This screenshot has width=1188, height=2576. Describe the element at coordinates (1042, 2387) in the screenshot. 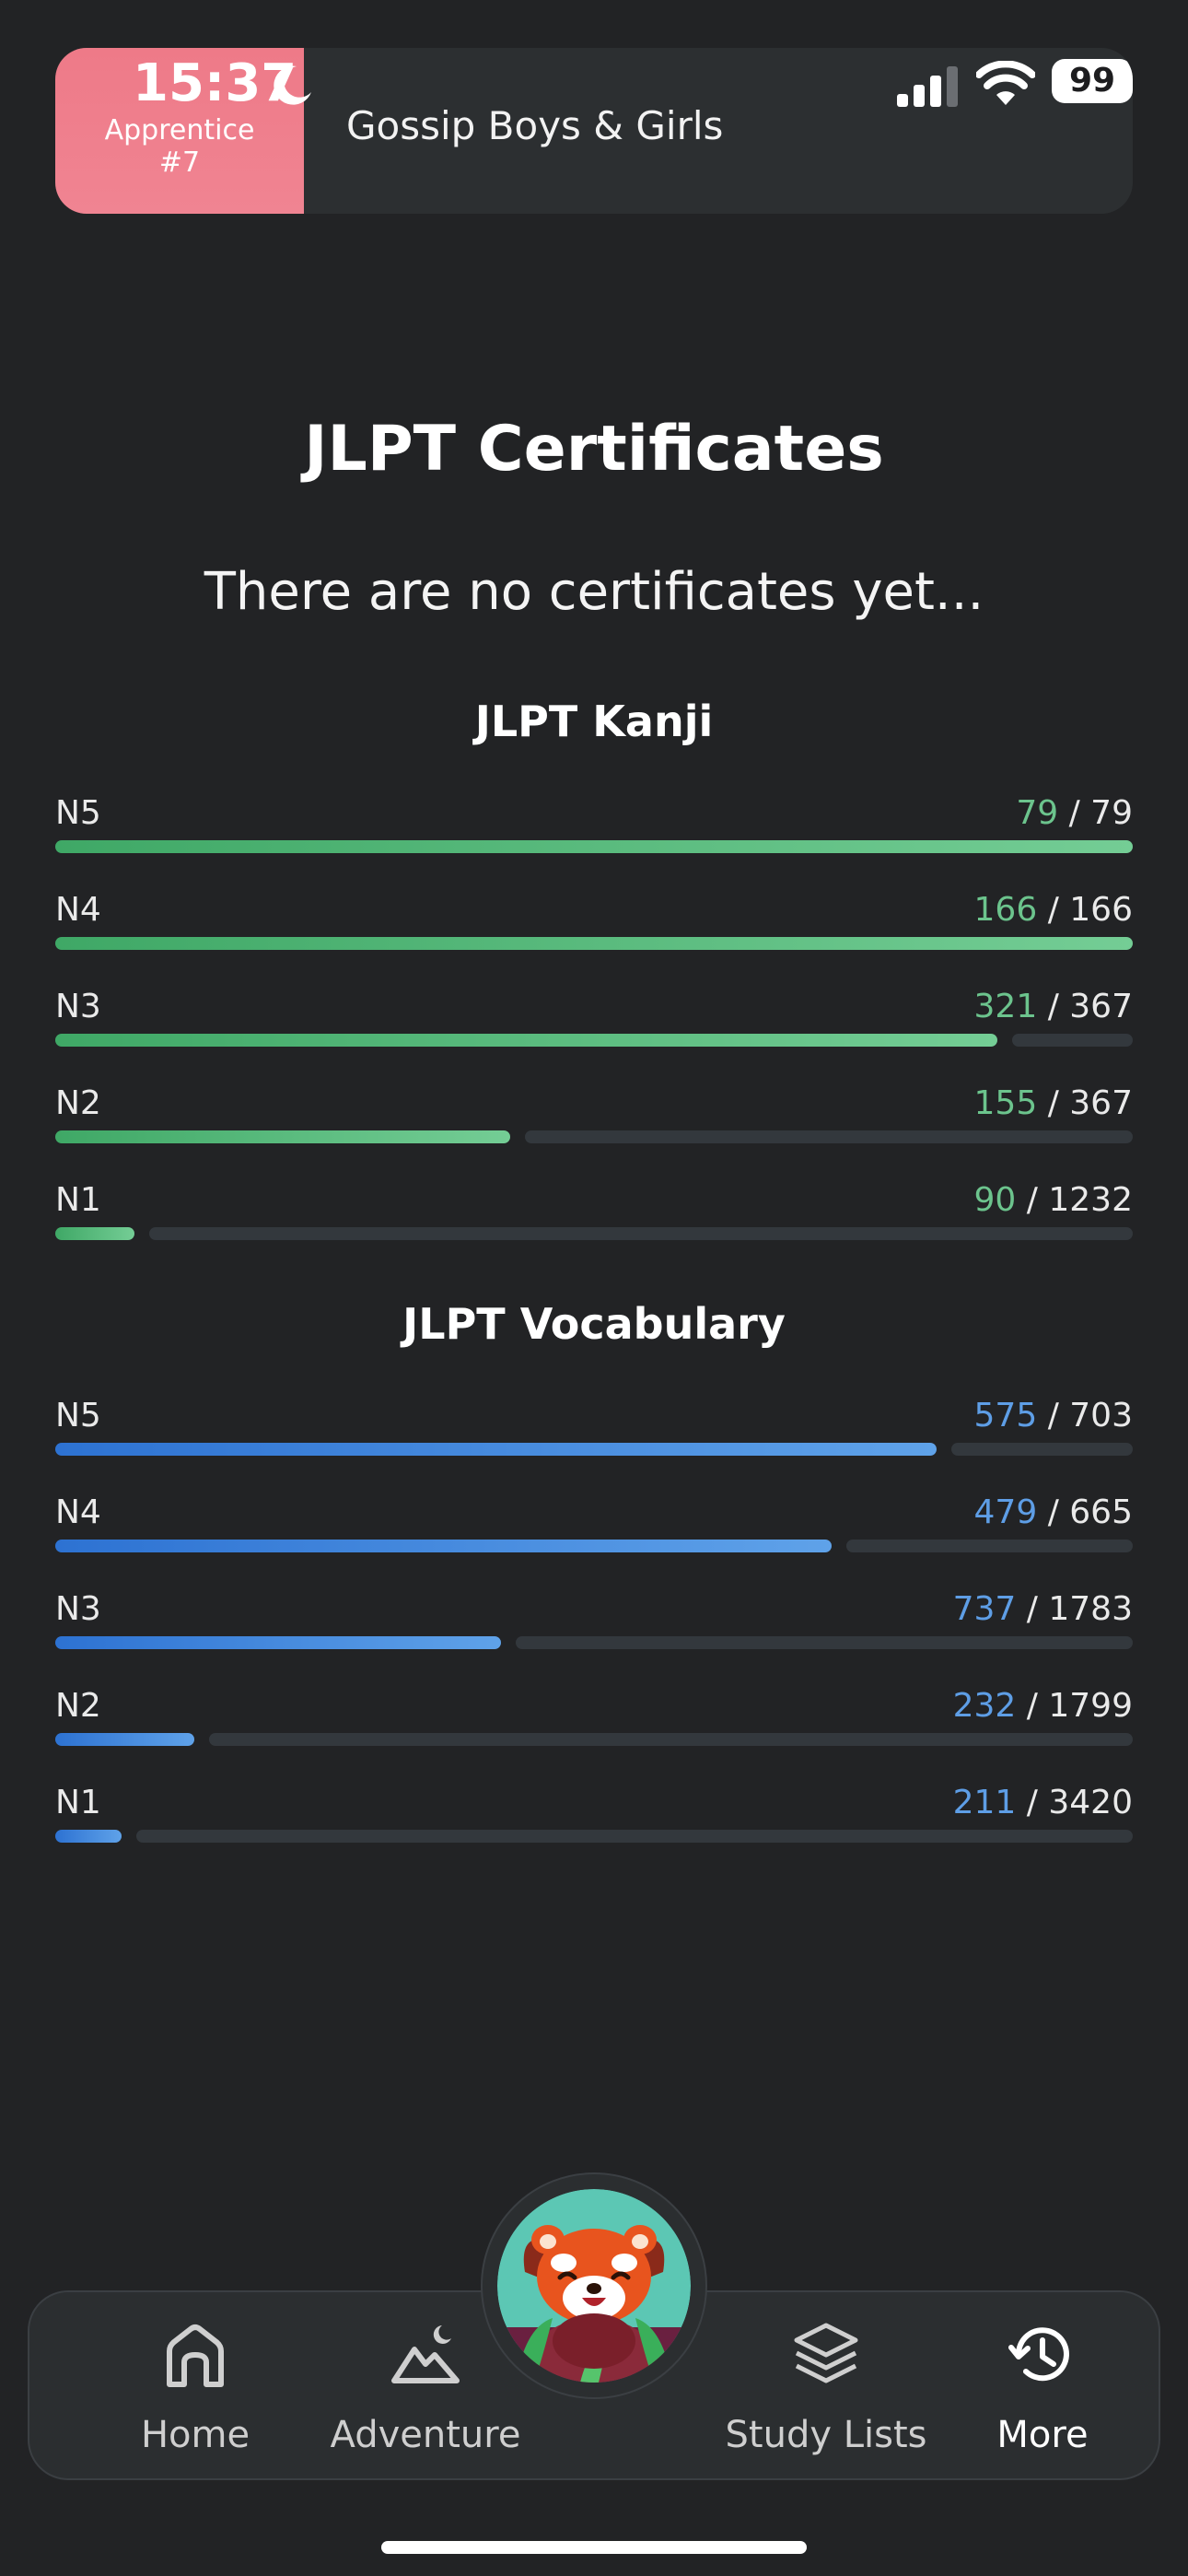

I see `nav-more: More` at that location.